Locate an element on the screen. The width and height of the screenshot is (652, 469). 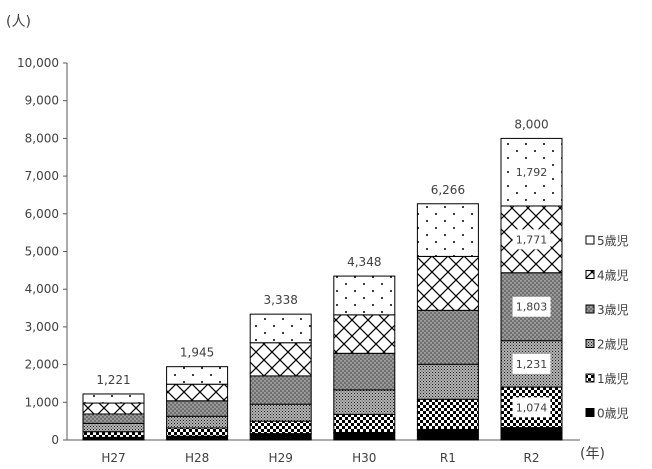
data-label: 1,803 is located at coordinates (532, 307).